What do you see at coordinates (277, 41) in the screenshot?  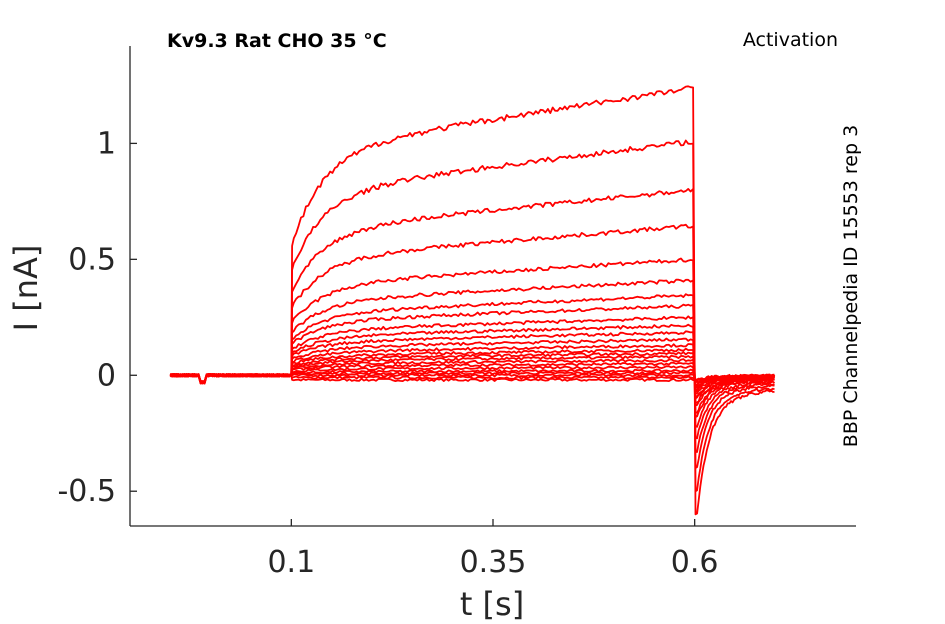 I see `chart-title: Kv9.3 Rat CHO 35 °C` at bounding box center [277, 41].